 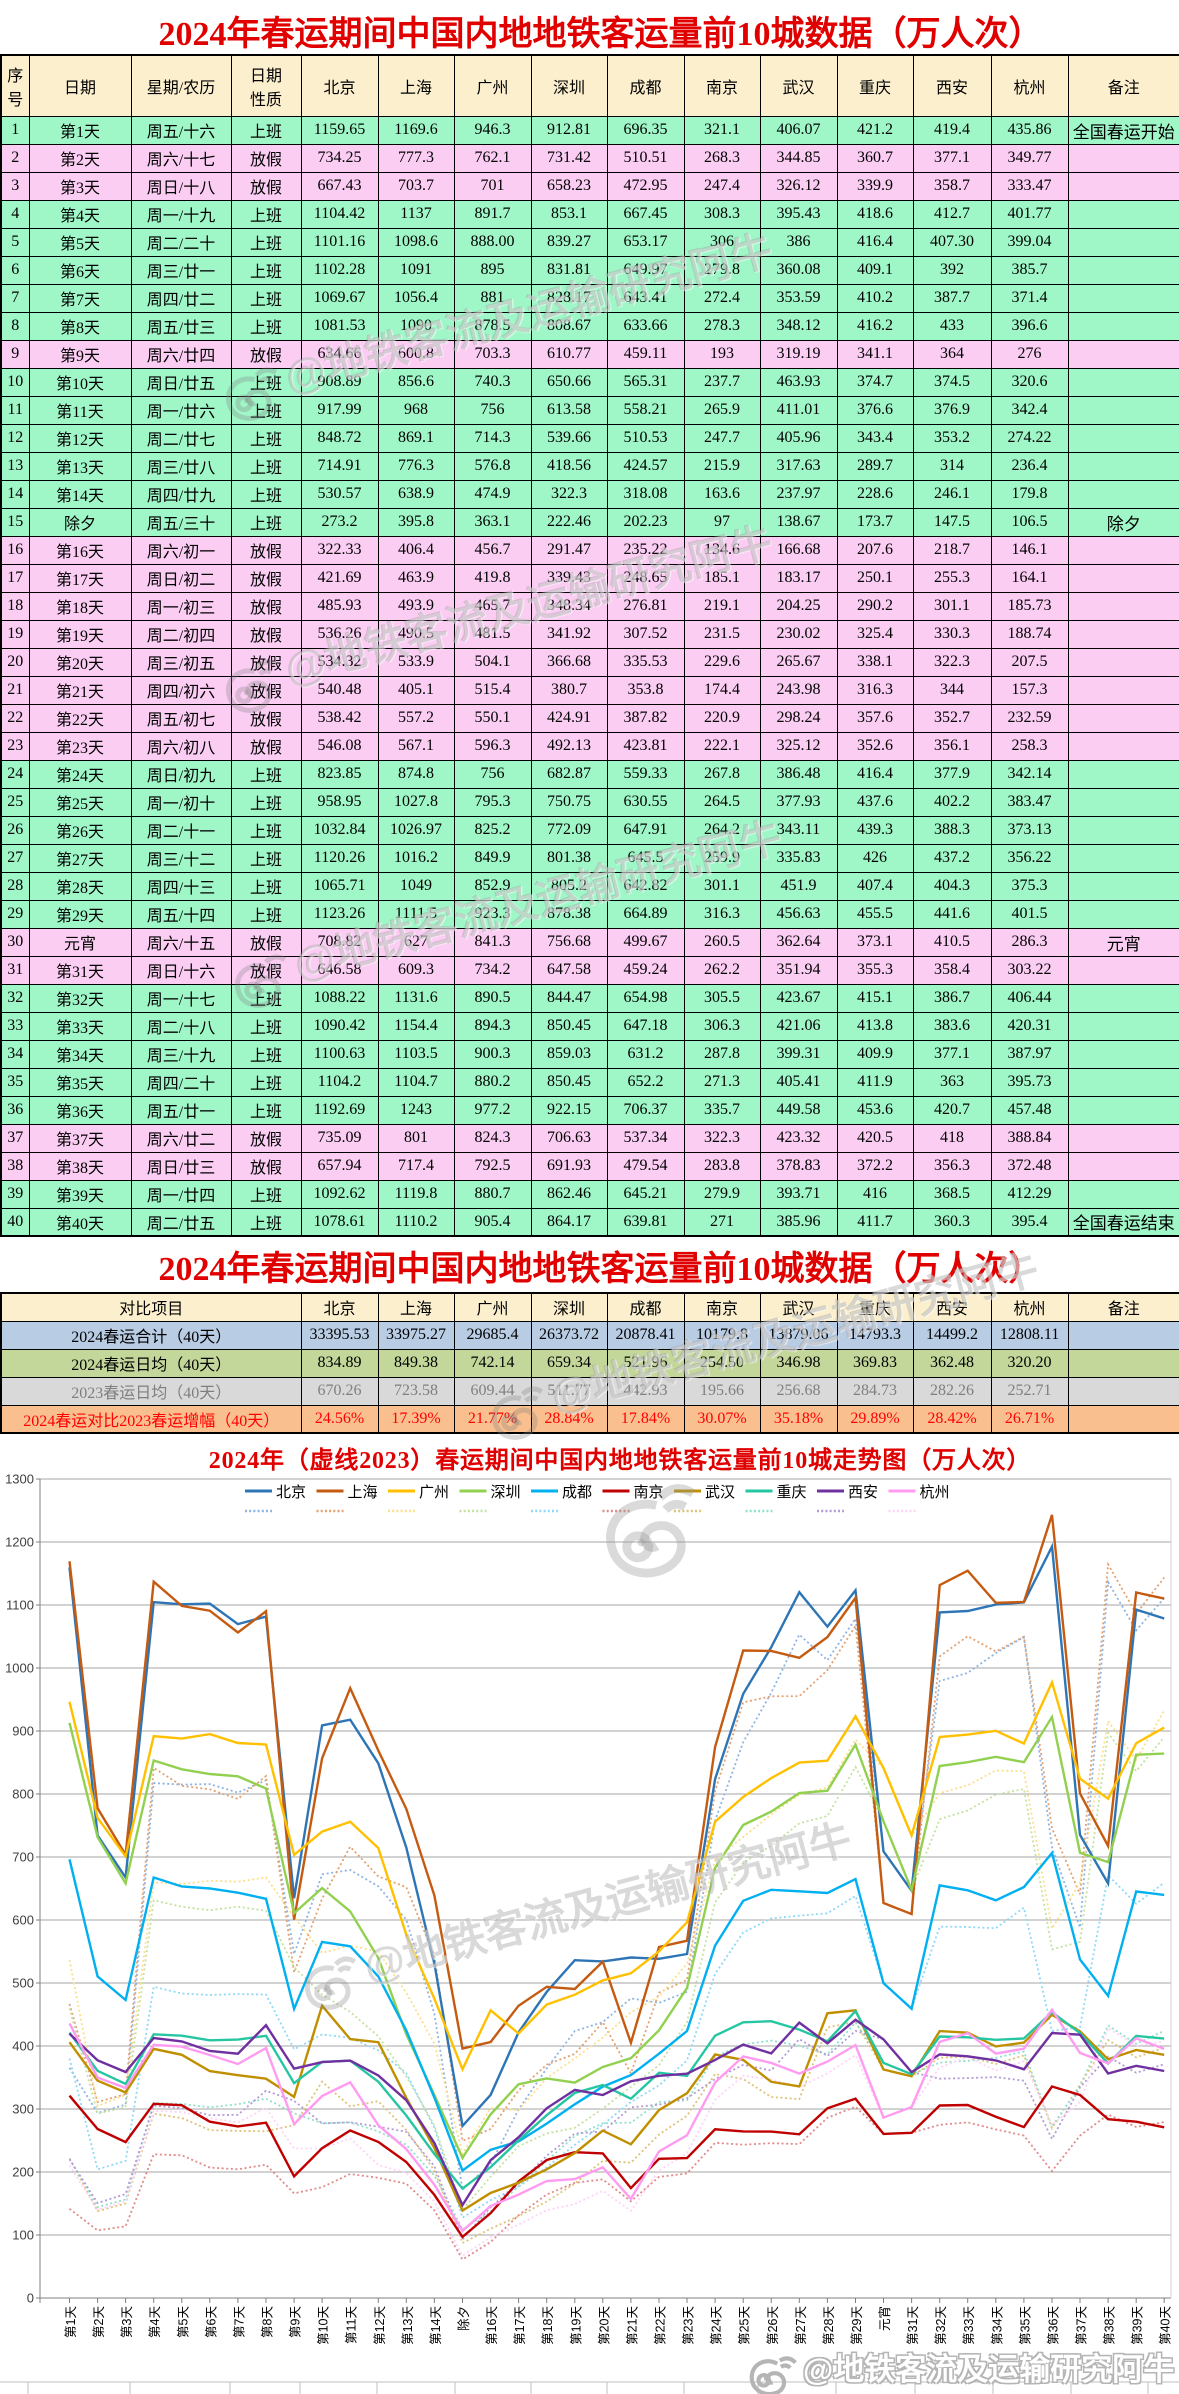 I want to click on svg-text: 第4天, so click(x=155, y=2322).